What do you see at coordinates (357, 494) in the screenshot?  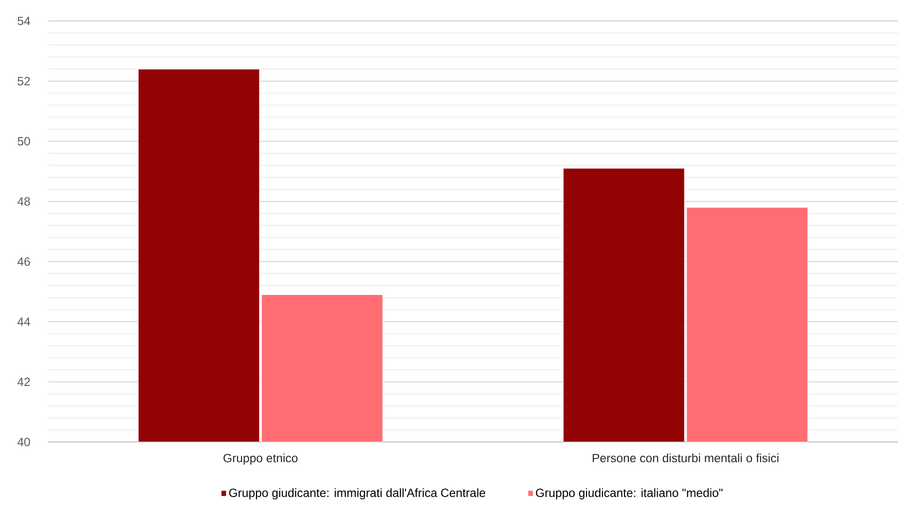 I see `legend-label: Gruppo giudicante: immigrati dall'Africa Centrale` at bounding box center [357, 494].